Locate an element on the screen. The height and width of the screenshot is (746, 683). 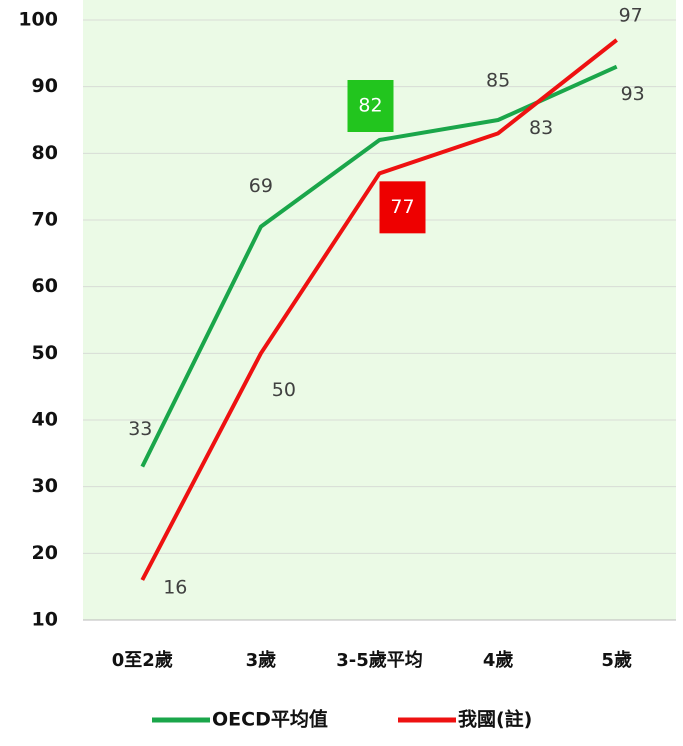
x-tick-label: 3-5歲平均 is located at coordinates (379, 660).